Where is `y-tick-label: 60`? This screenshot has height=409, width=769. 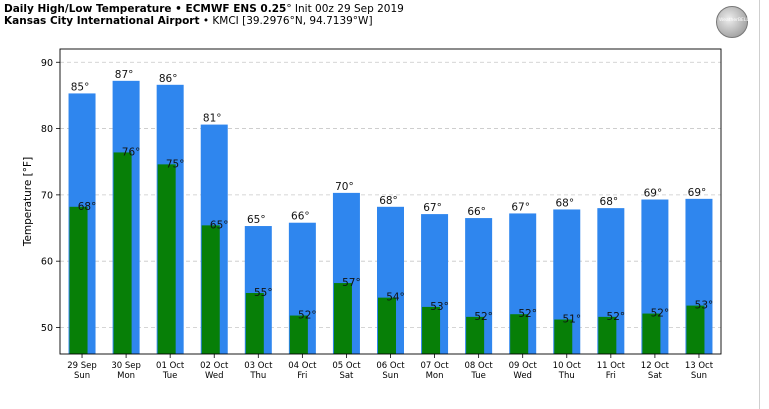
y-tick-label: 60 is located at coordinates (47, 262).